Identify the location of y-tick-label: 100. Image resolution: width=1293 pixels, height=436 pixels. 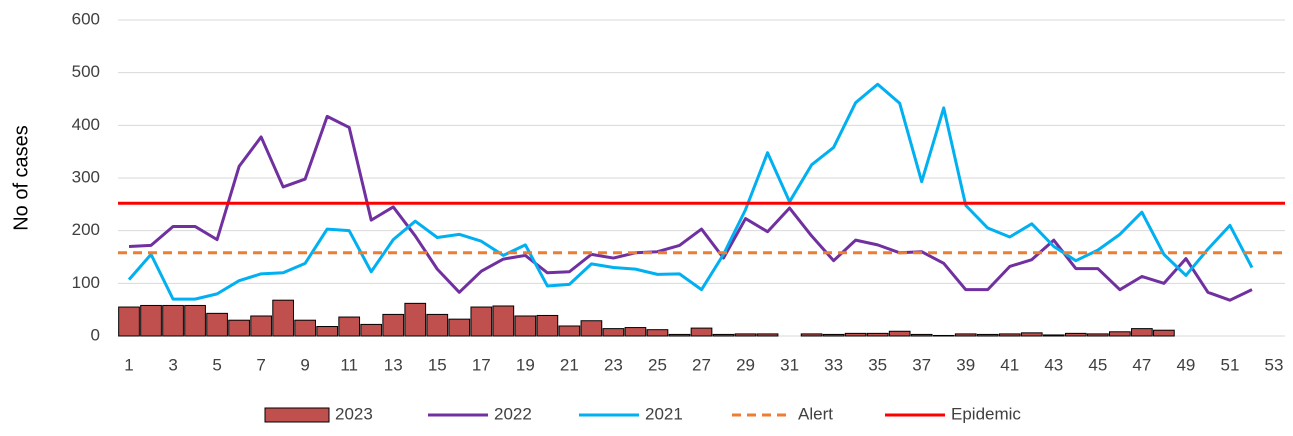
(86, 282).